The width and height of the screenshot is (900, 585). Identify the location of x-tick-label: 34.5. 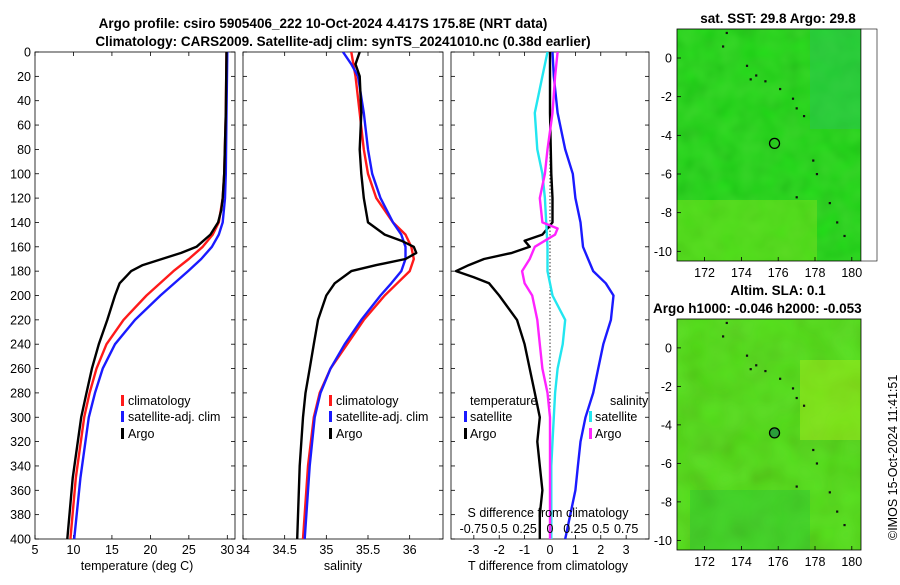
(284, 550).